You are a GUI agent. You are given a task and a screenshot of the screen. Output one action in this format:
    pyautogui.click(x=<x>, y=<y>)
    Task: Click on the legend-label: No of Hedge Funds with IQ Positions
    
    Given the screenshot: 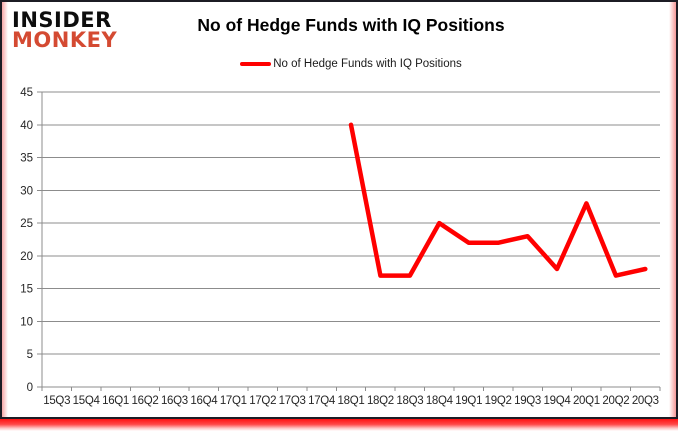 What is the action you would take?
    pyautogui.click(x=367, y=64)
    